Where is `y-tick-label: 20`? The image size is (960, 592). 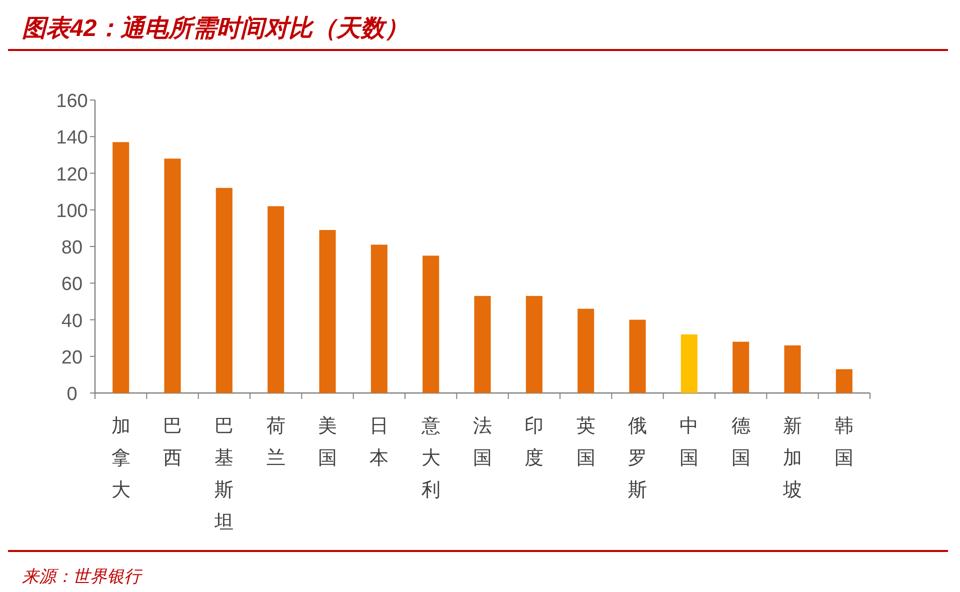
y-tick-label: 20 is located at coordinates (72, 357).